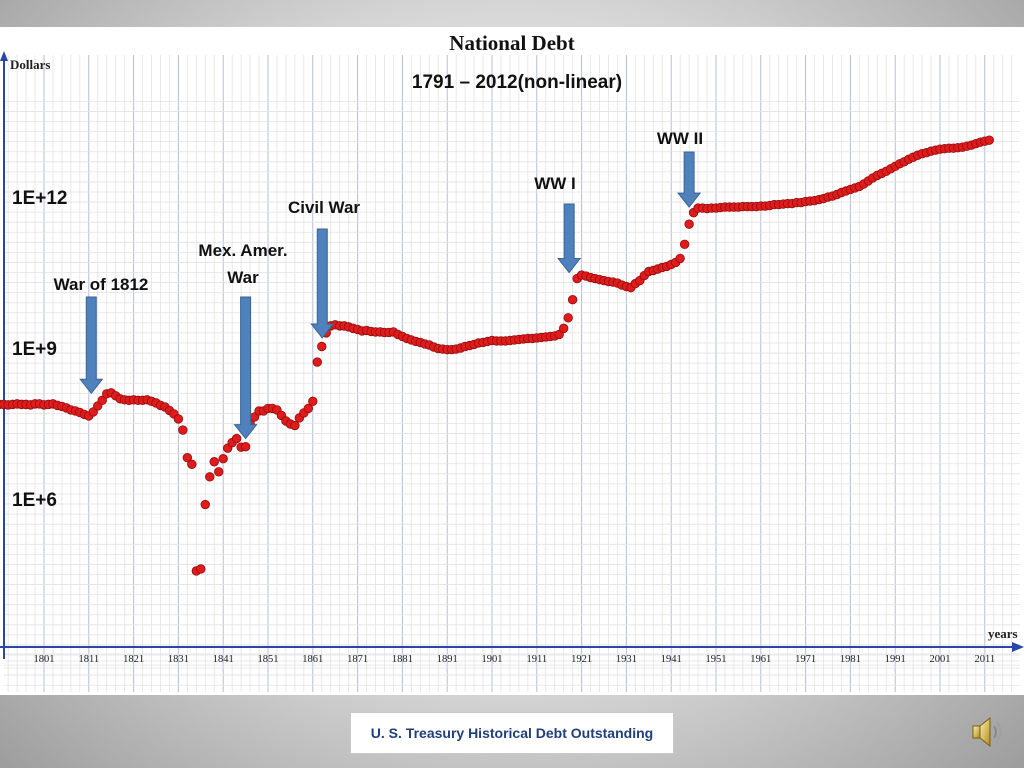 Image resolution: width=1024 pixels, height=768 pixels. What do you see at coordinates (223, 659) in the screenshot?
I see `x-tick-label: 1841` at bounding box center [223, 659].